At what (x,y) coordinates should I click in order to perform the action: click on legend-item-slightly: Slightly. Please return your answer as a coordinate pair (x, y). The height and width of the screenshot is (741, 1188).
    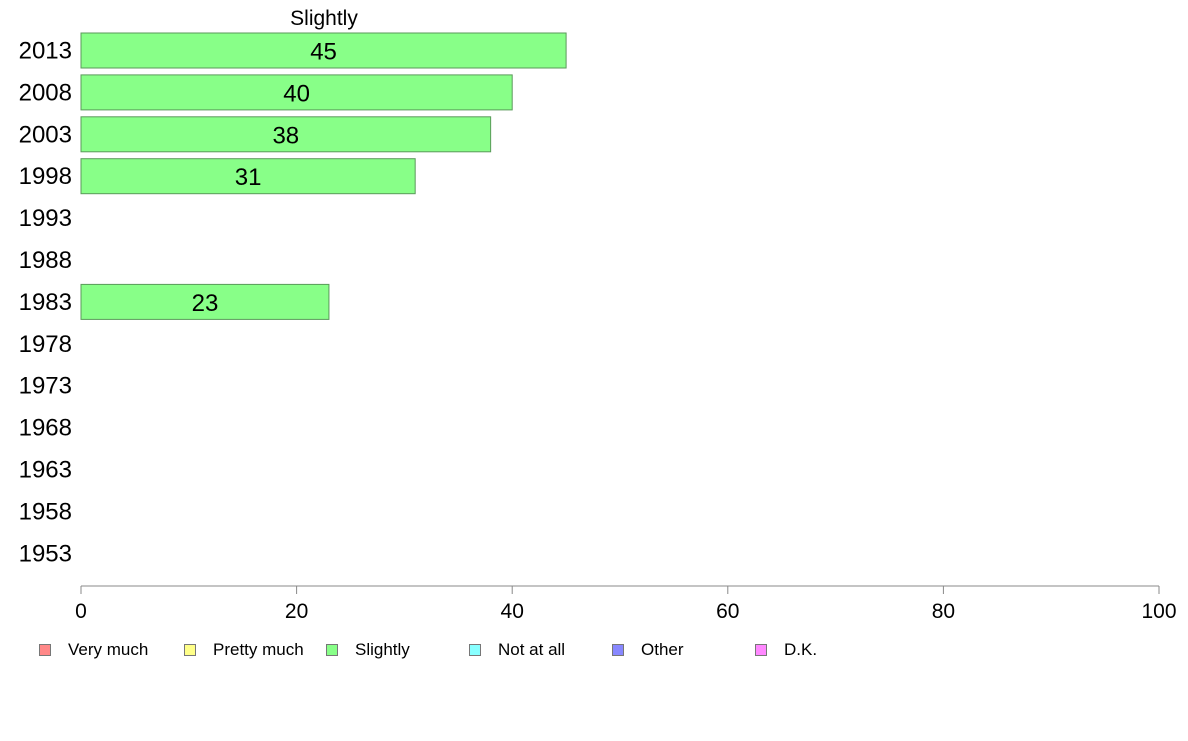
    Looking at the image, I should click on (368, 650).